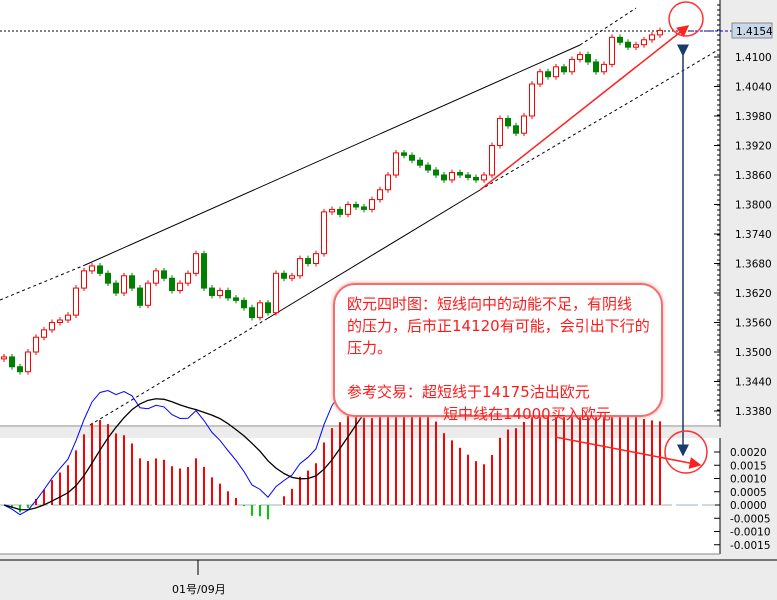 The width and height of the screenshot is (777, 600). Describe the element at coordinates (370, 348) in the screenshot. I see `note-line: 压力。` at that location.